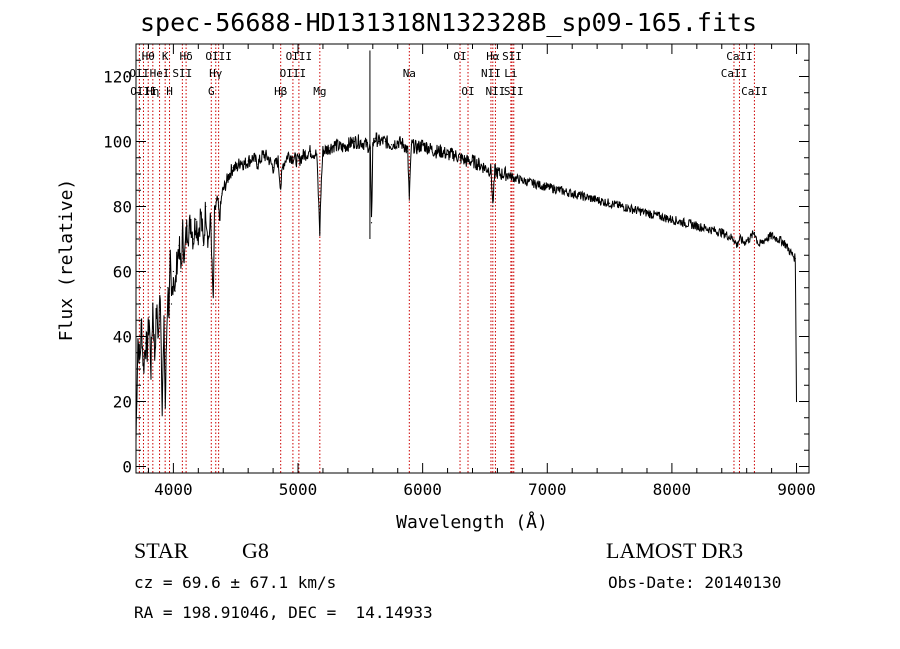 The width and height of the screenshot is (900, 649). Describe the element at coordinates (185, 56) in the screenshot. I see `line-id-label: Hδ` at that location.